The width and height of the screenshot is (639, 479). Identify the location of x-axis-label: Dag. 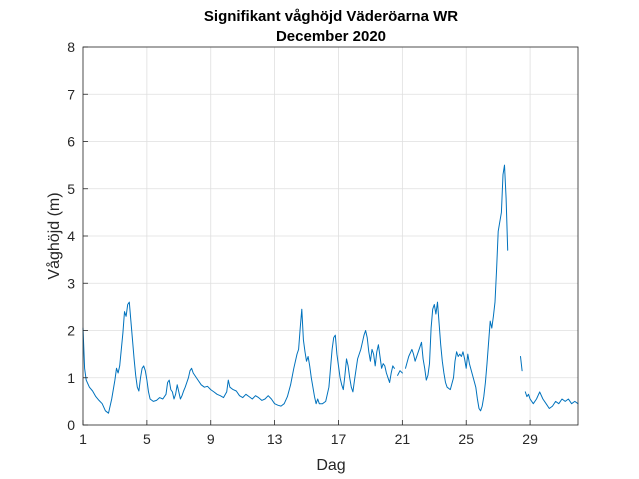
(330, 465).